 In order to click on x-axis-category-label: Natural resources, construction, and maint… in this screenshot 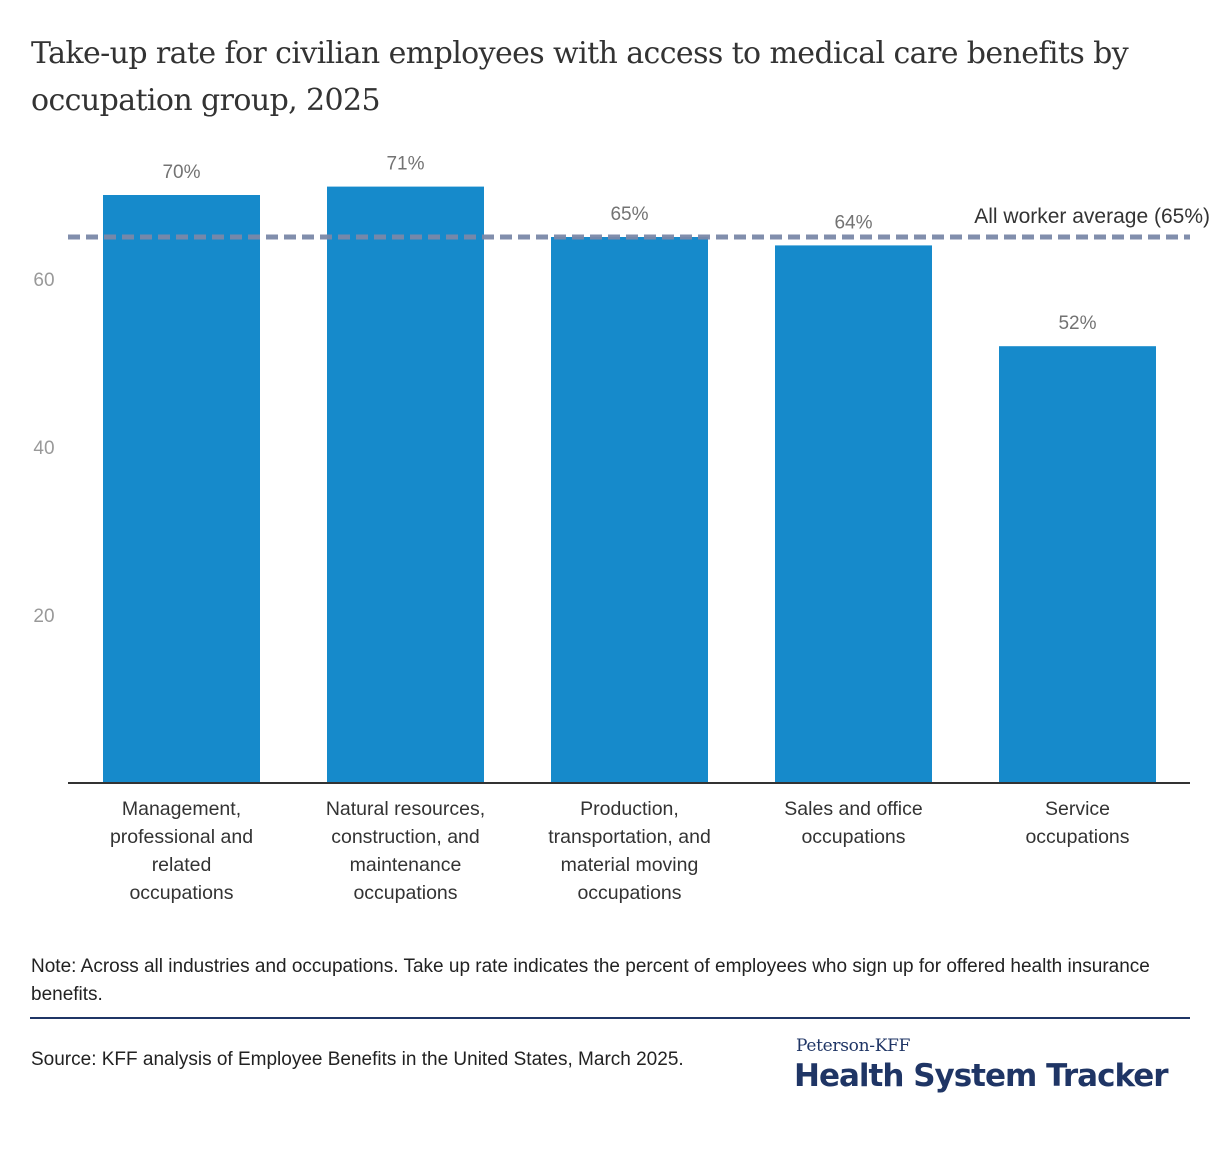, I will do `click(406, 851)`.